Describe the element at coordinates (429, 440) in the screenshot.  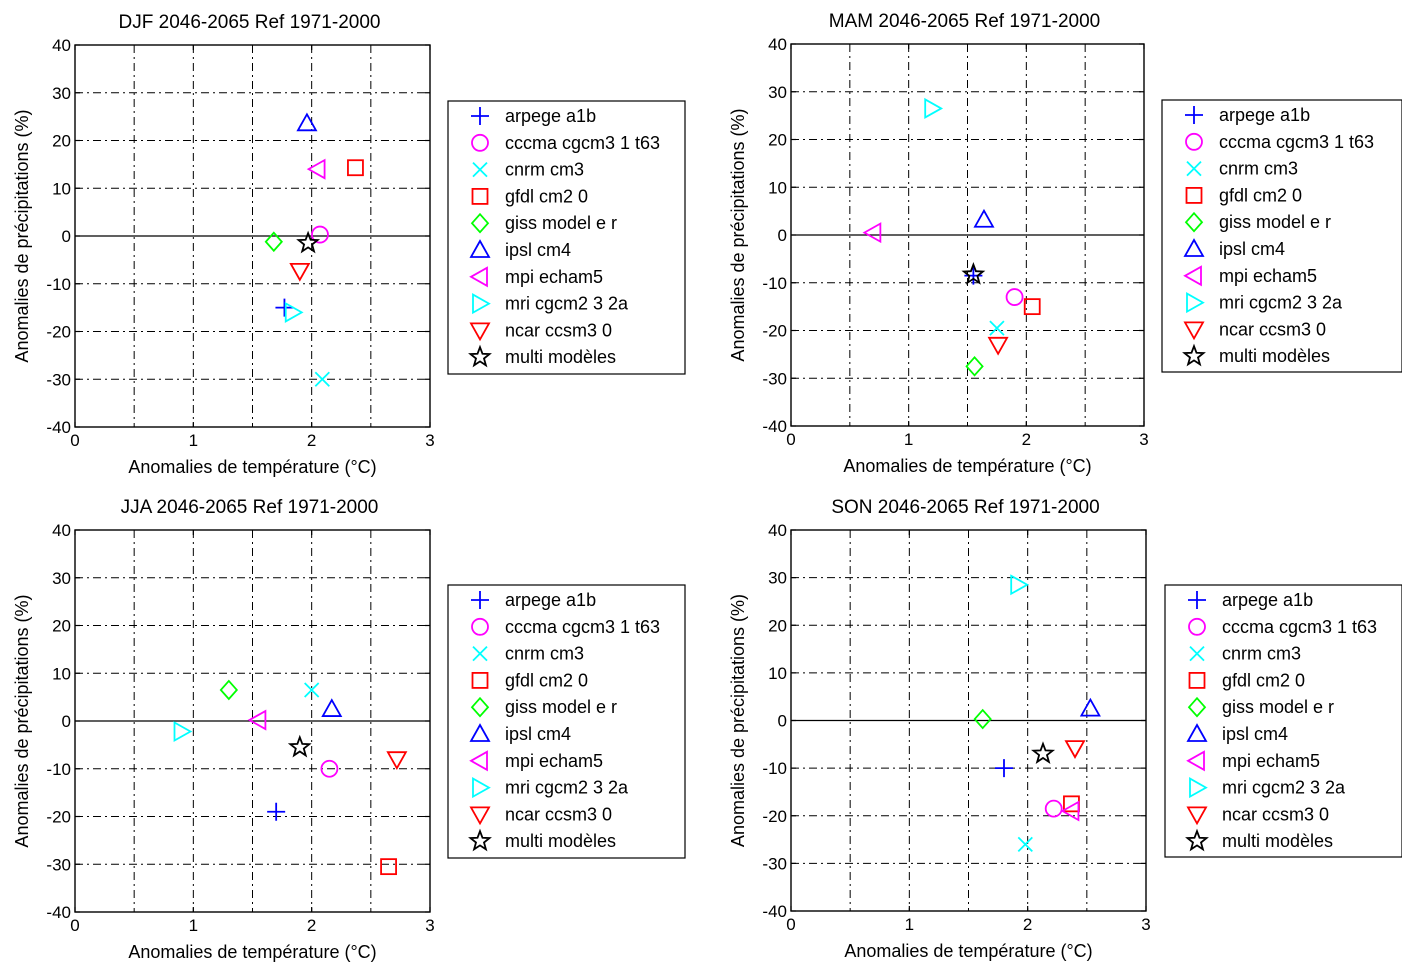
I see `x-tick-label: 3` at that location.